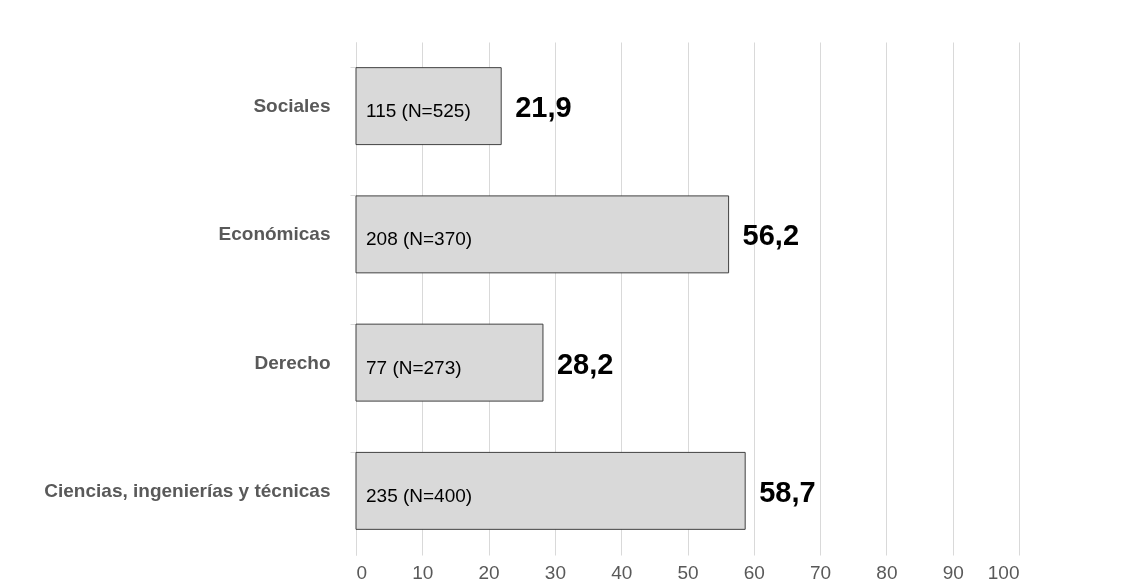  What do you see at coordinates (423, 572) in the screenshot?
I see `x-tick-label: 10` at bounding box center [423, 572].